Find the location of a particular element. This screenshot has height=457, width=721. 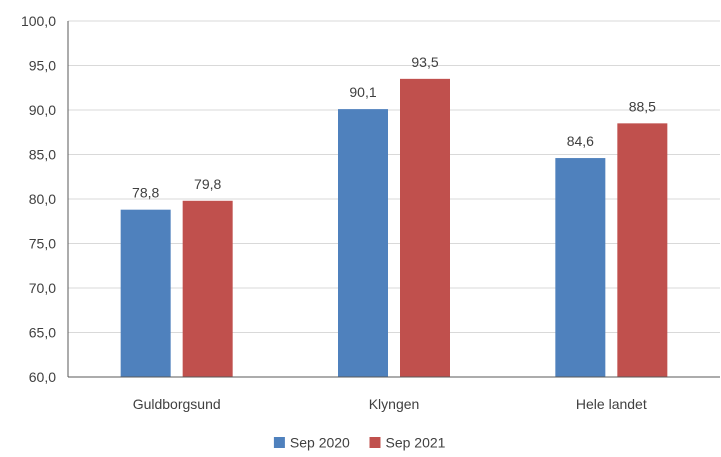

legend-label: Sep 2021 is located at coordinates (416, 443).